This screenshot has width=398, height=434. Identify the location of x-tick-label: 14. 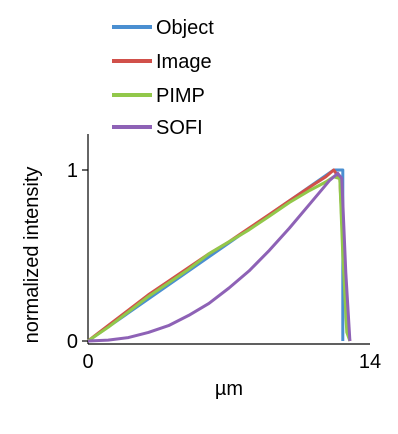
(370, 362).